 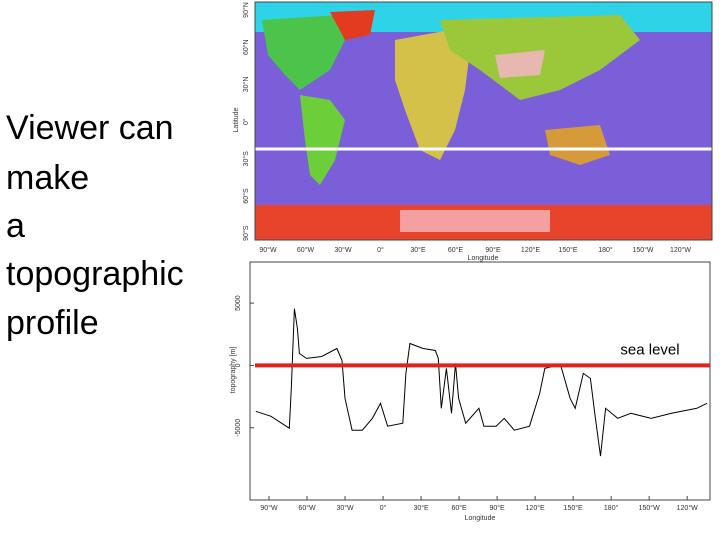 I want to click on text-line: a, so click(x=15, y=226).